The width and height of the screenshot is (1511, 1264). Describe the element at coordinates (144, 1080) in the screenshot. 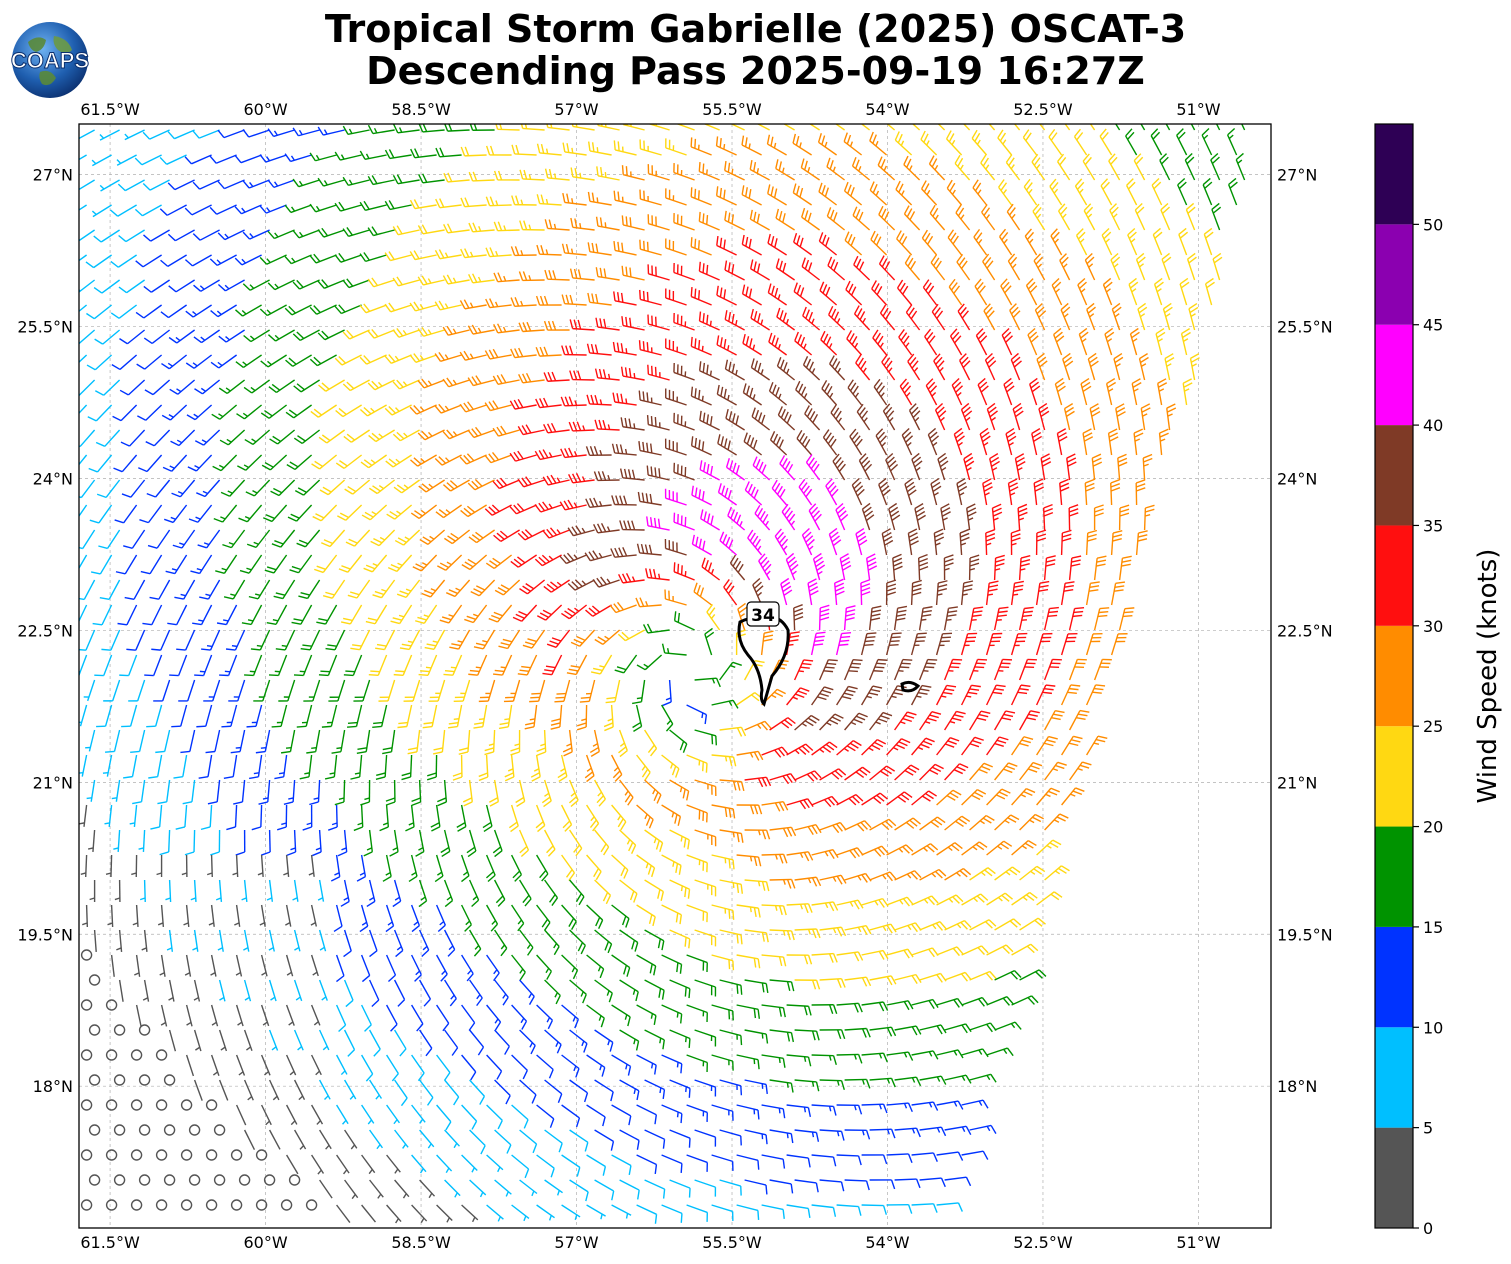

I see `calm-circle` at that location.